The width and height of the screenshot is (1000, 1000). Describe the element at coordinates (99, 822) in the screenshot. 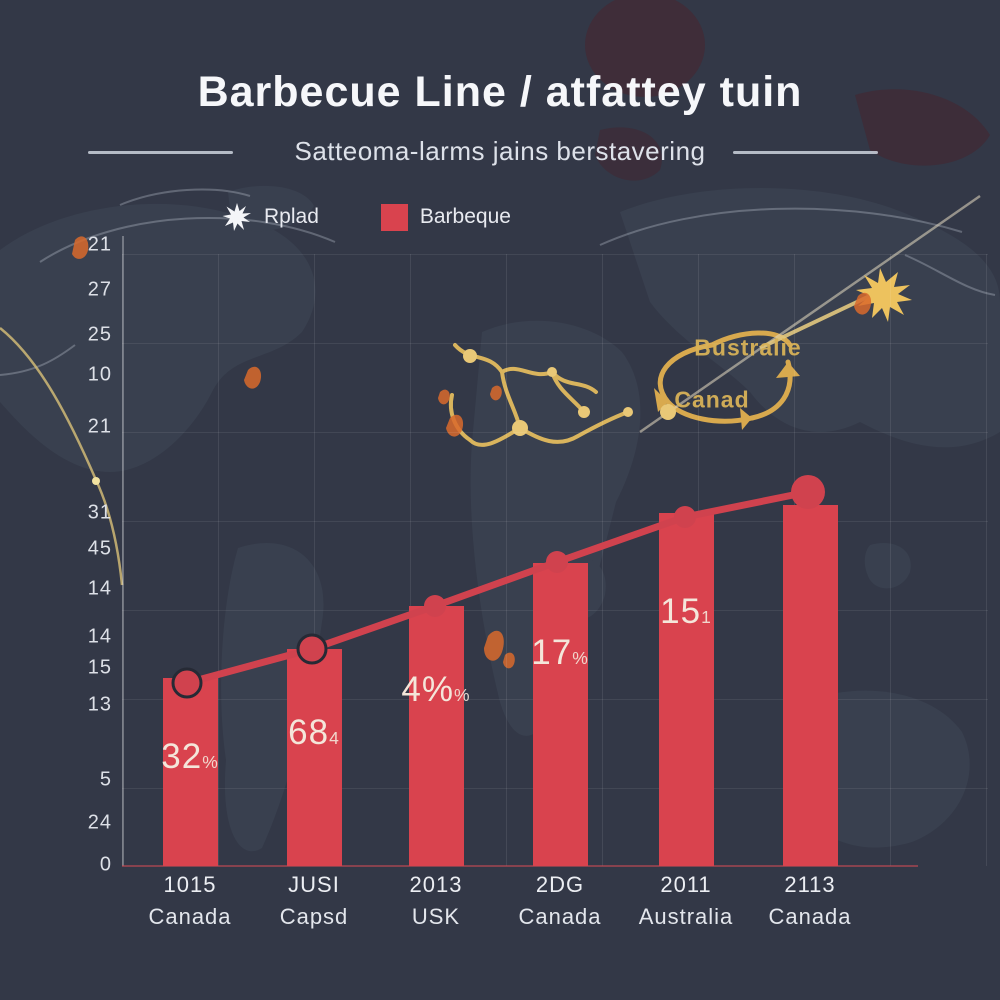

I see `y-axis-tick: 24` at that location.